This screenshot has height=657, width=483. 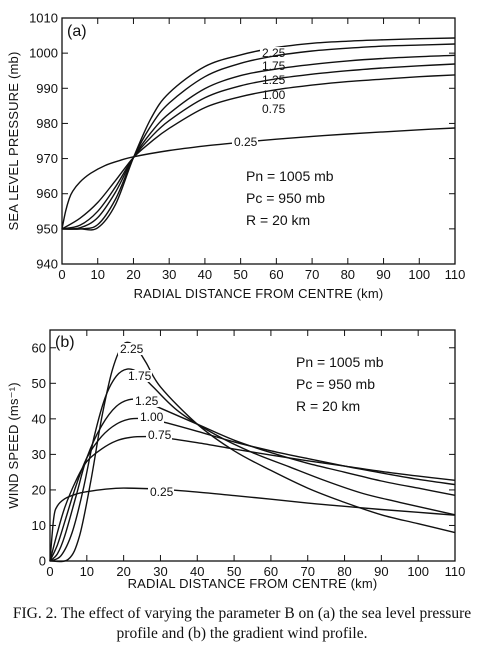 What do you see at coordinates (77, 31) in the screenshot?
I see `panel-label: (a)` at bounding box center [77, 31].